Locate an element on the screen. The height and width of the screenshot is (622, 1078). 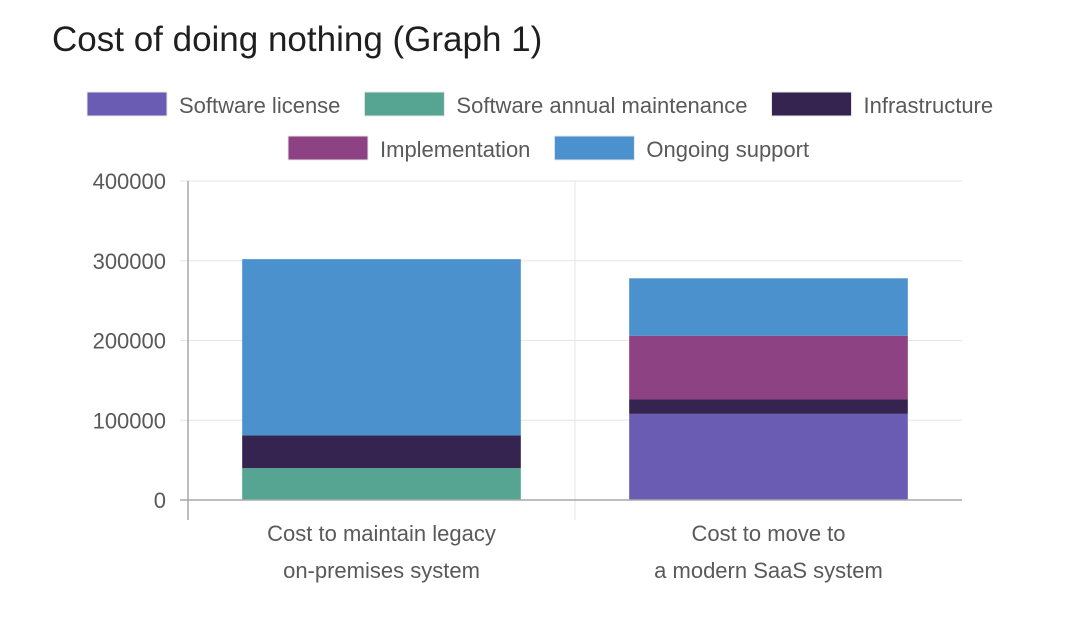
legend-label-ongoing-support: Ongoing support is located at coordinates (727, 149).